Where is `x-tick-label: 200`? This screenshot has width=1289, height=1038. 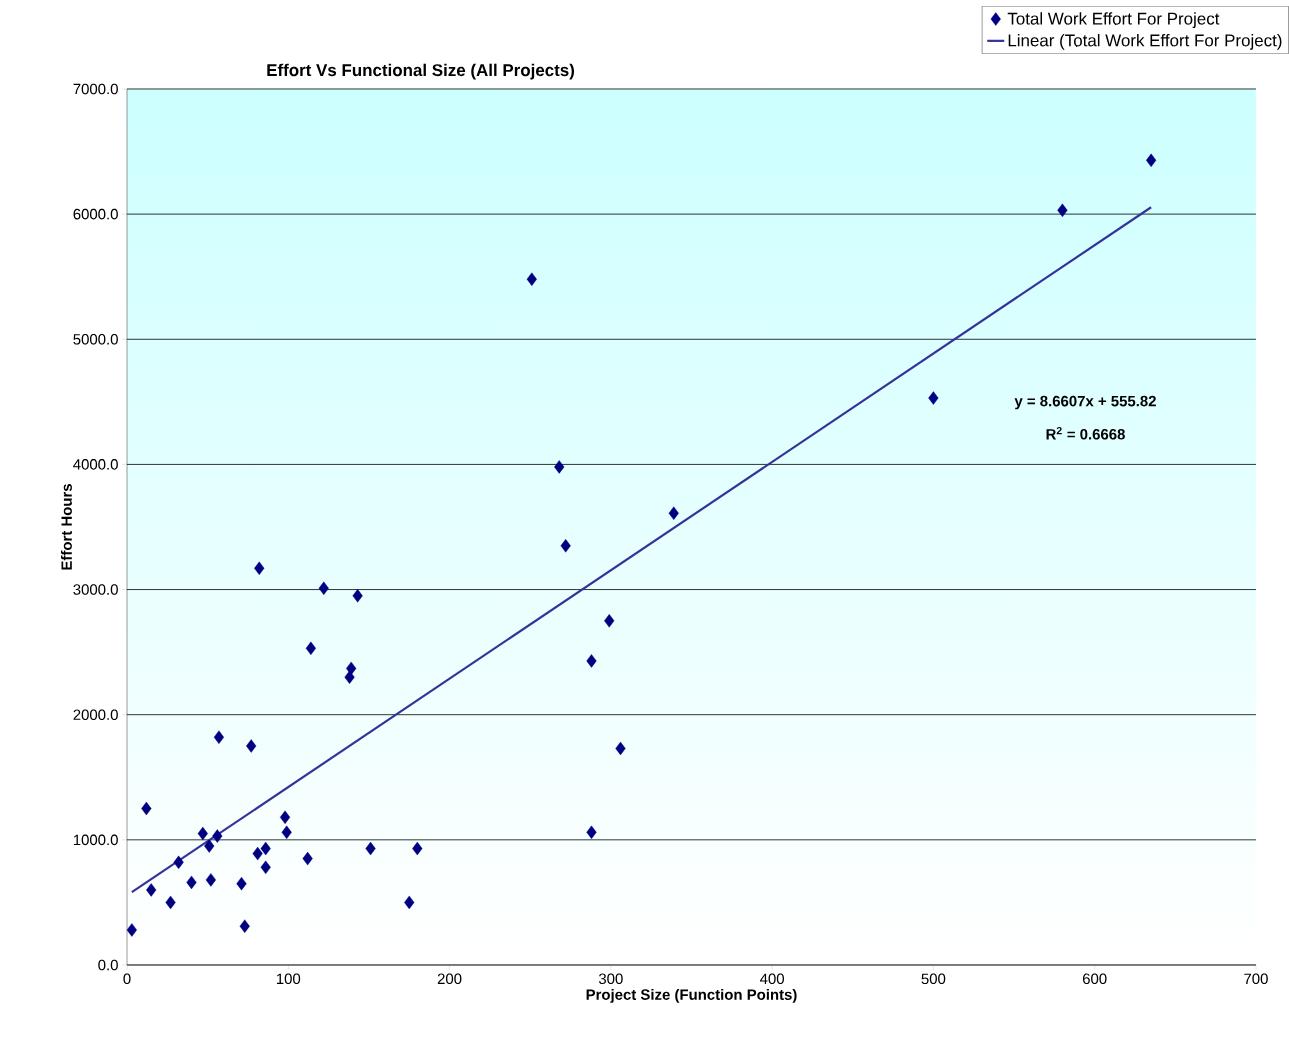 x-tick-label: 200 is located at coordinates (449, 979).